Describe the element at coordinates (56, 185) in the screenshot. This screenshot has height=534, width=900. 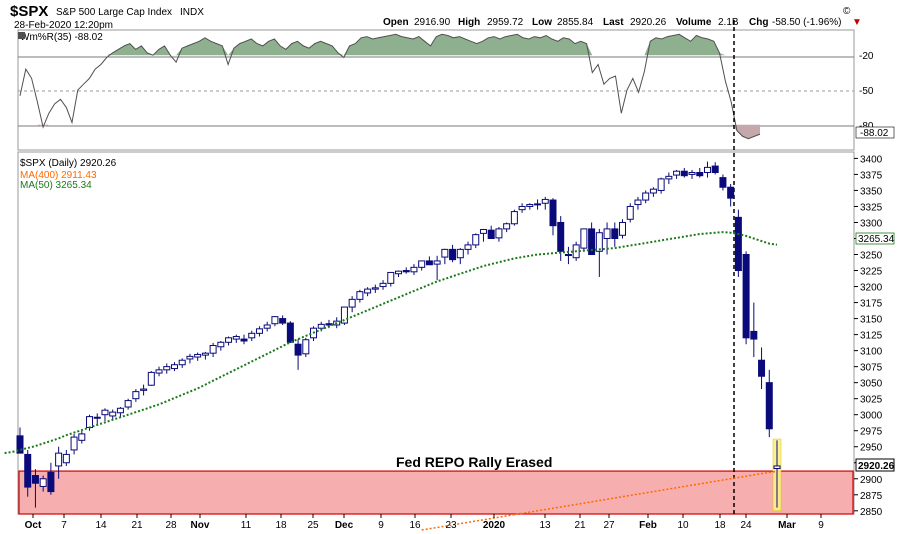
I see `ma50-legend: MA(50) 3265.34` at that location.